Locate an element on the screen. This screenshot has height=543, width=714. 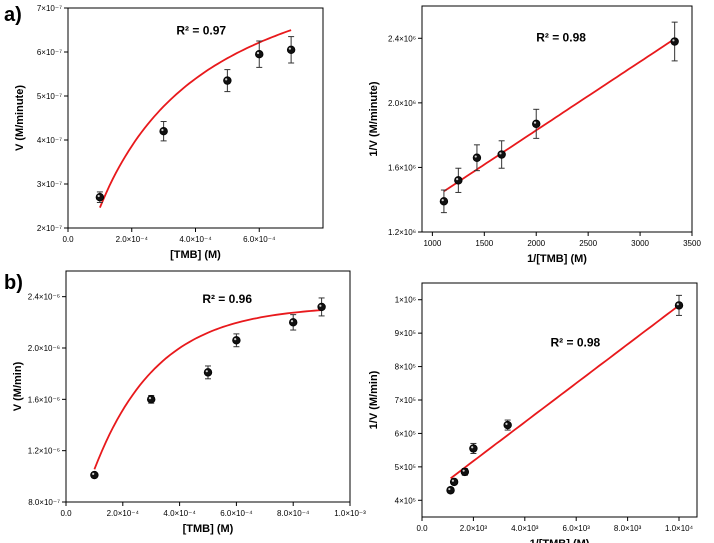
x-axis-label: [TMB] (M) is located at coordinates (208, 529).